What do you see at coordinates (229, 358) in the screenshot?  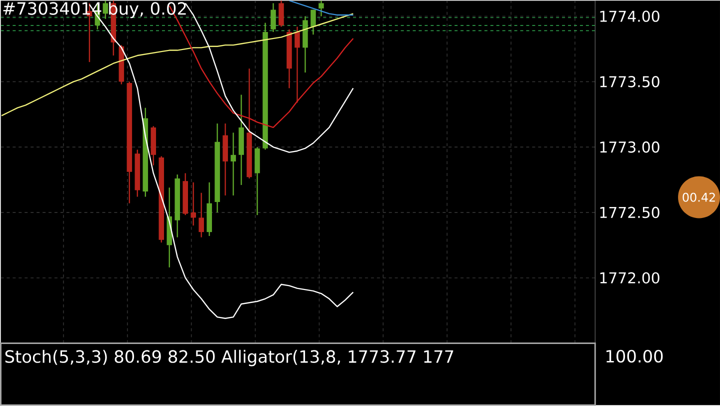 I see `text: Stoch(5,3,3) 80.69 82.50 Alligator(13,8, 1773.77 177` at bounding box center [229, 358].